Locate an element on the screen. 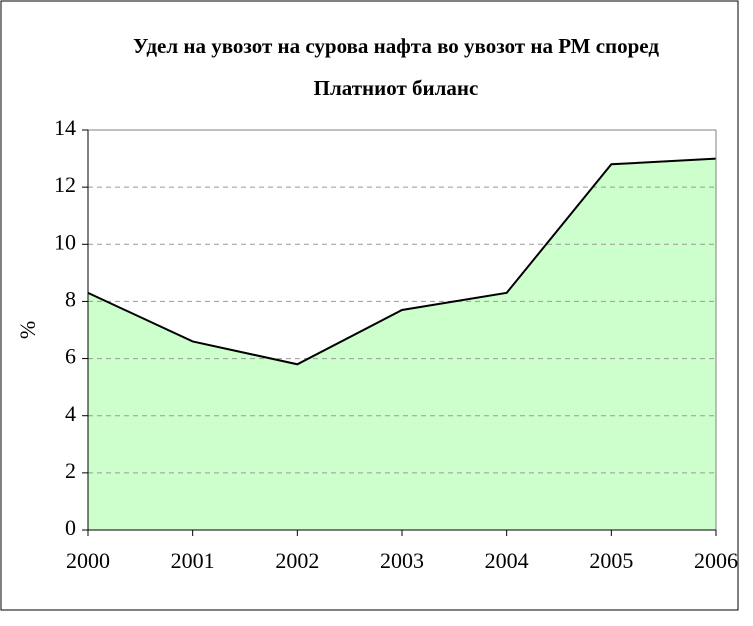 Image resolution: width=753 pixels, height=626 pixels. y-tick-label: 2 is located at coordinates (70, 470).